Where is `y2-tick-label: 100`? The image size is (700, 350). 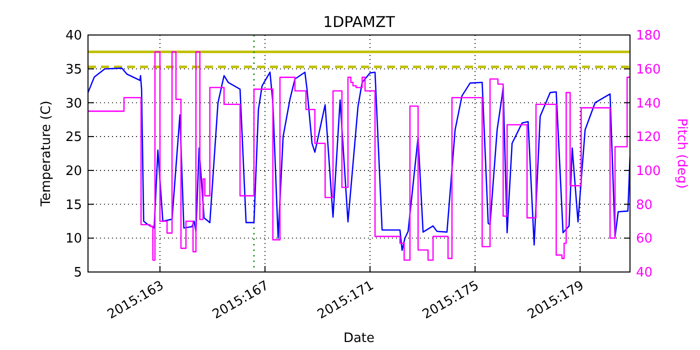
y2-tick-label: 100 is located at coordinates (648, 171).